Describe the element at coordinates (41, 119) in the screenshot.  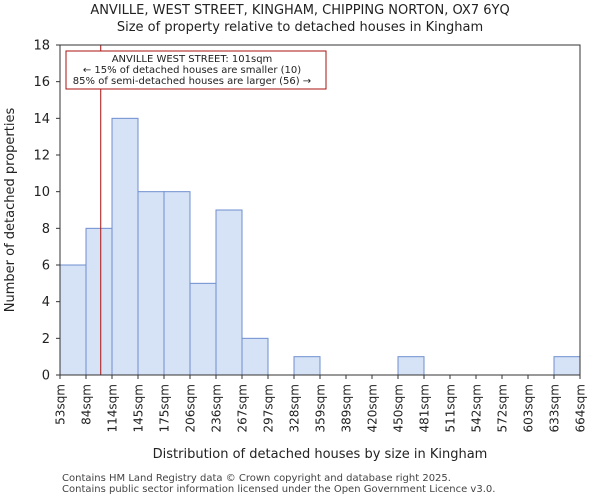
I see `y-tick-label: 14` at that location.